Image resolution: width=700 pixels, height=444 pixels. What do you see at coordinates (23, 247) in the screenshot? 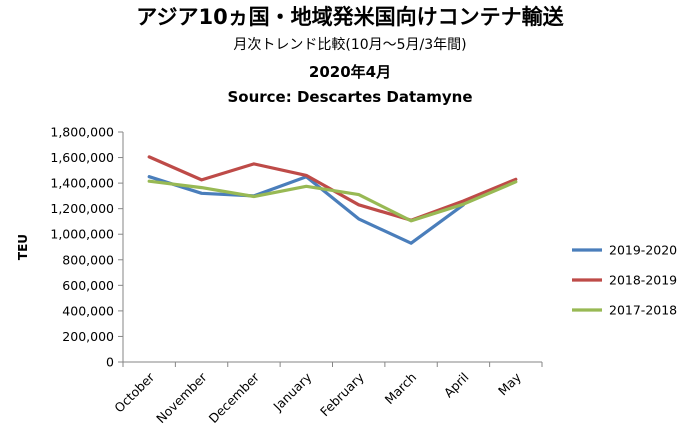
I see `y-axis-title: TEU` at bounding box center [23, 247].